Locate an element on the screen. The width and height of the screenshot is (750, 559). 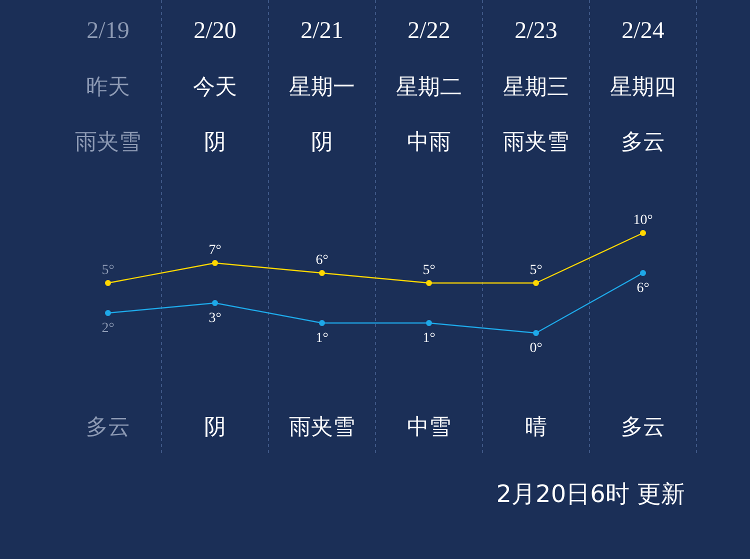
text: 星期四 is located at coordinates (643, 87).